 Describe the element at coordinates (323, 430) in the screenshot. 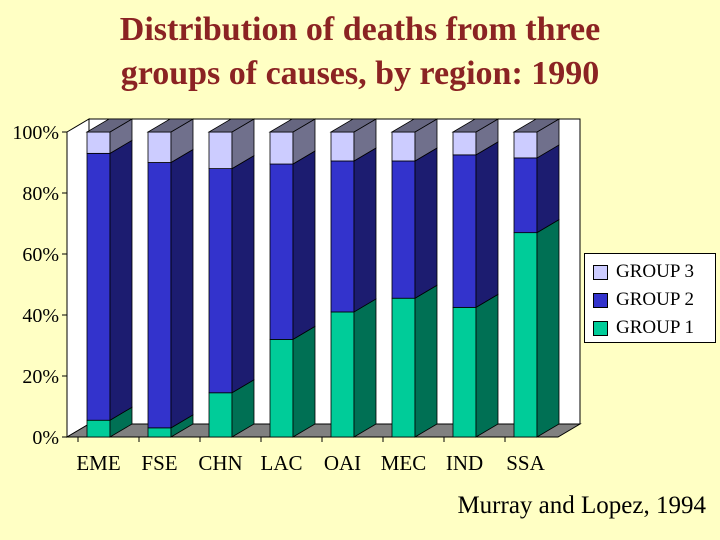

I see `plot-floor` at that location.